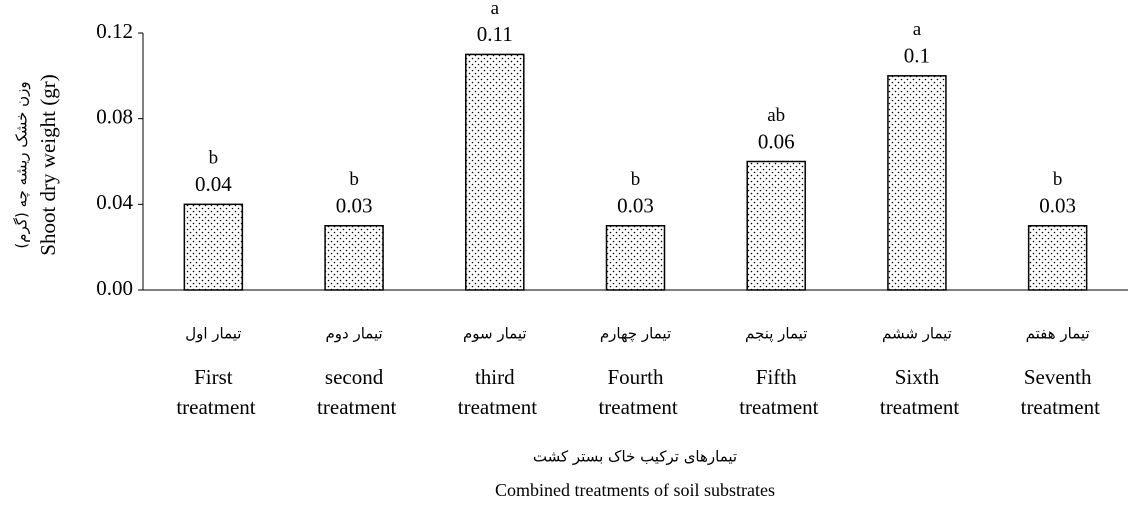 The height and width of the screenshot is (509, 1139). Describe the element at coordinates (495, 334) in the screenshot. I see `x-tick-label-fa: تیمار سوم` at that location.